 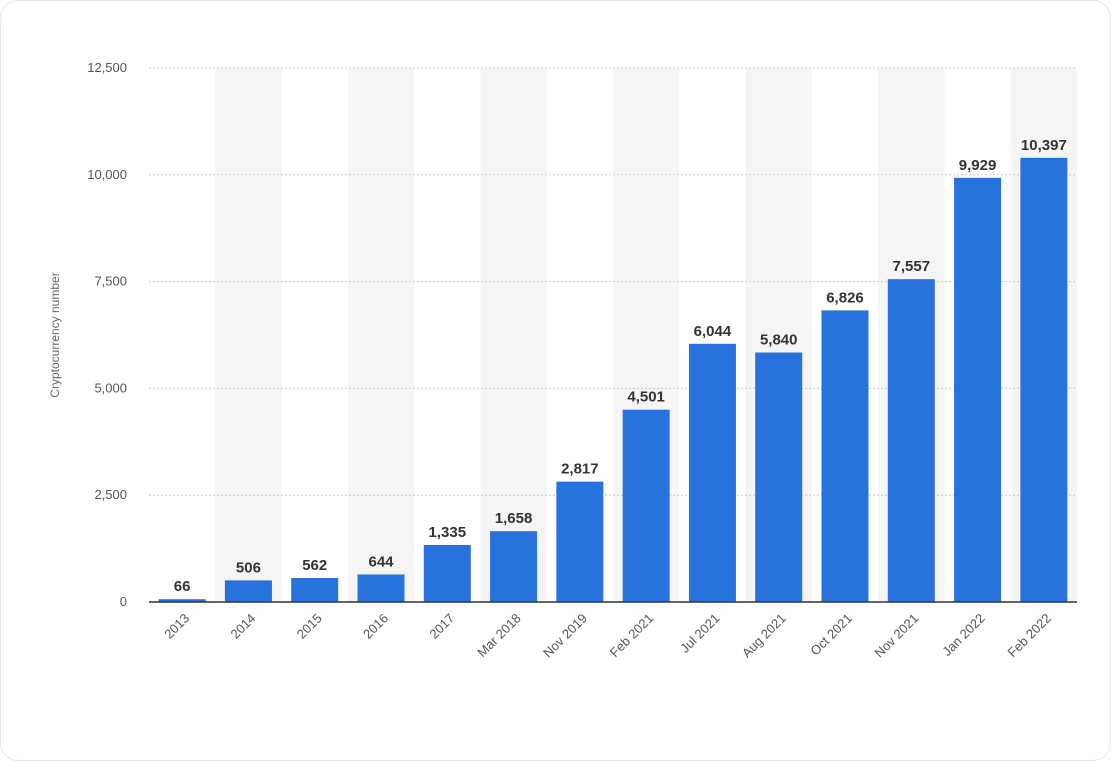 I want to click on x-tick-label: Mar 2018, so click(x=498, y=635).